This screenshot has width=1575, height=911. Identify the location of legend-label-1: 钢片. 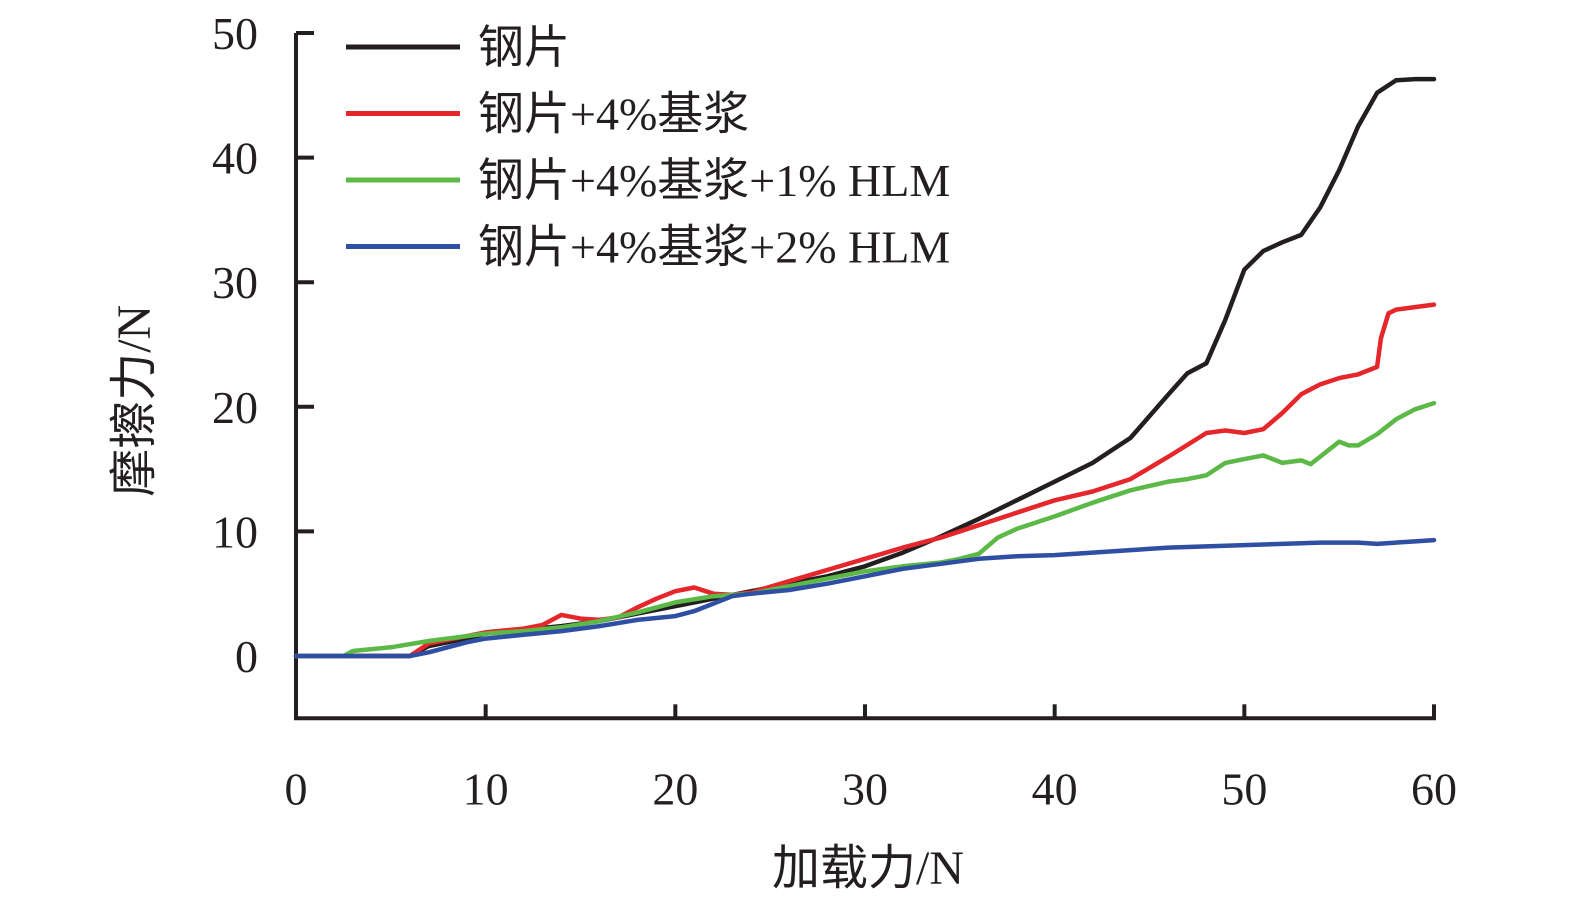
(524, 47).